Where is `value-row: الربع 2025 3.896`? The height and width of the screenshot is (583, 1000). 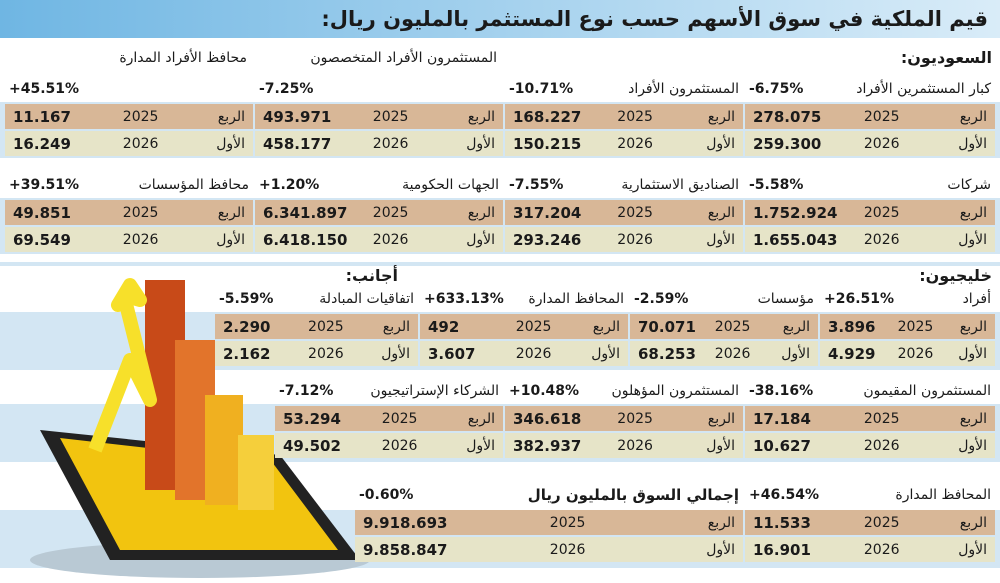
value-row: الربع 2025 3.896 is located at coordinates (907, 326).